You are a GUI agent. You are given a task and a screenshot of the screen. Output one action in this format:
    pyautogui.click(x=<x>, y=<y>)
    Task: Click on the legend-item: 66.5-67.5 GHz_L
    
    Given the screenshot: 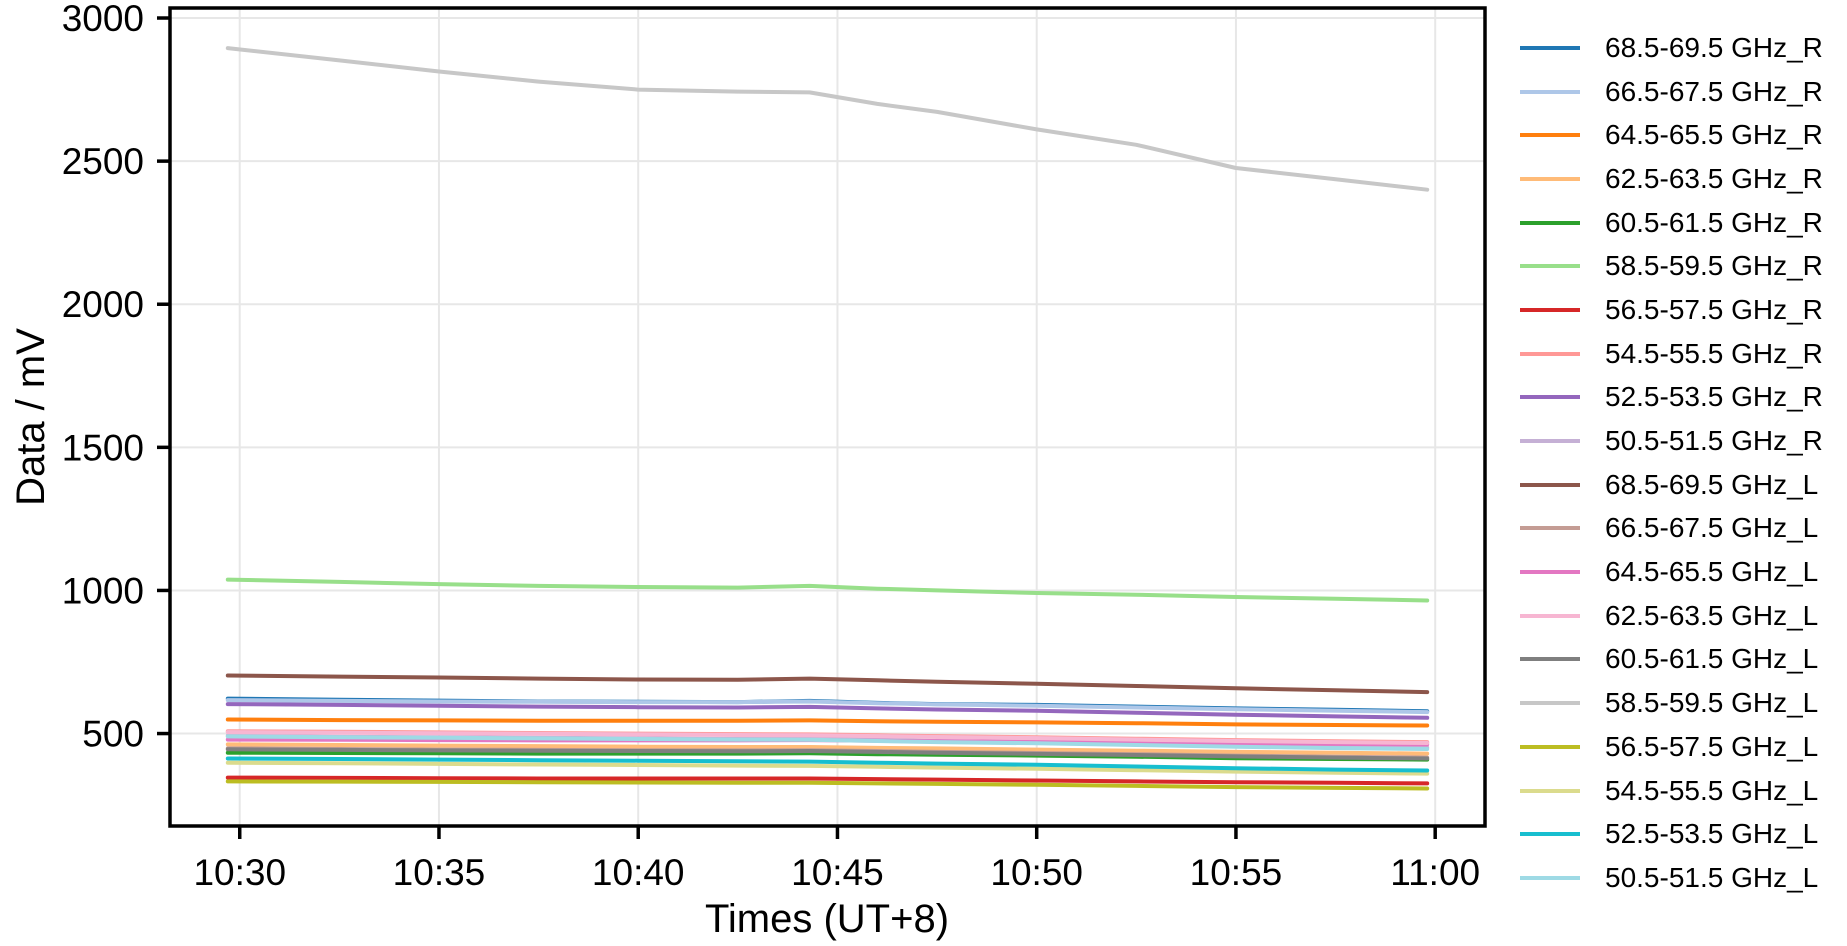 What is the action you would take?
    pyautogui.click(x=1676, y=529)
    